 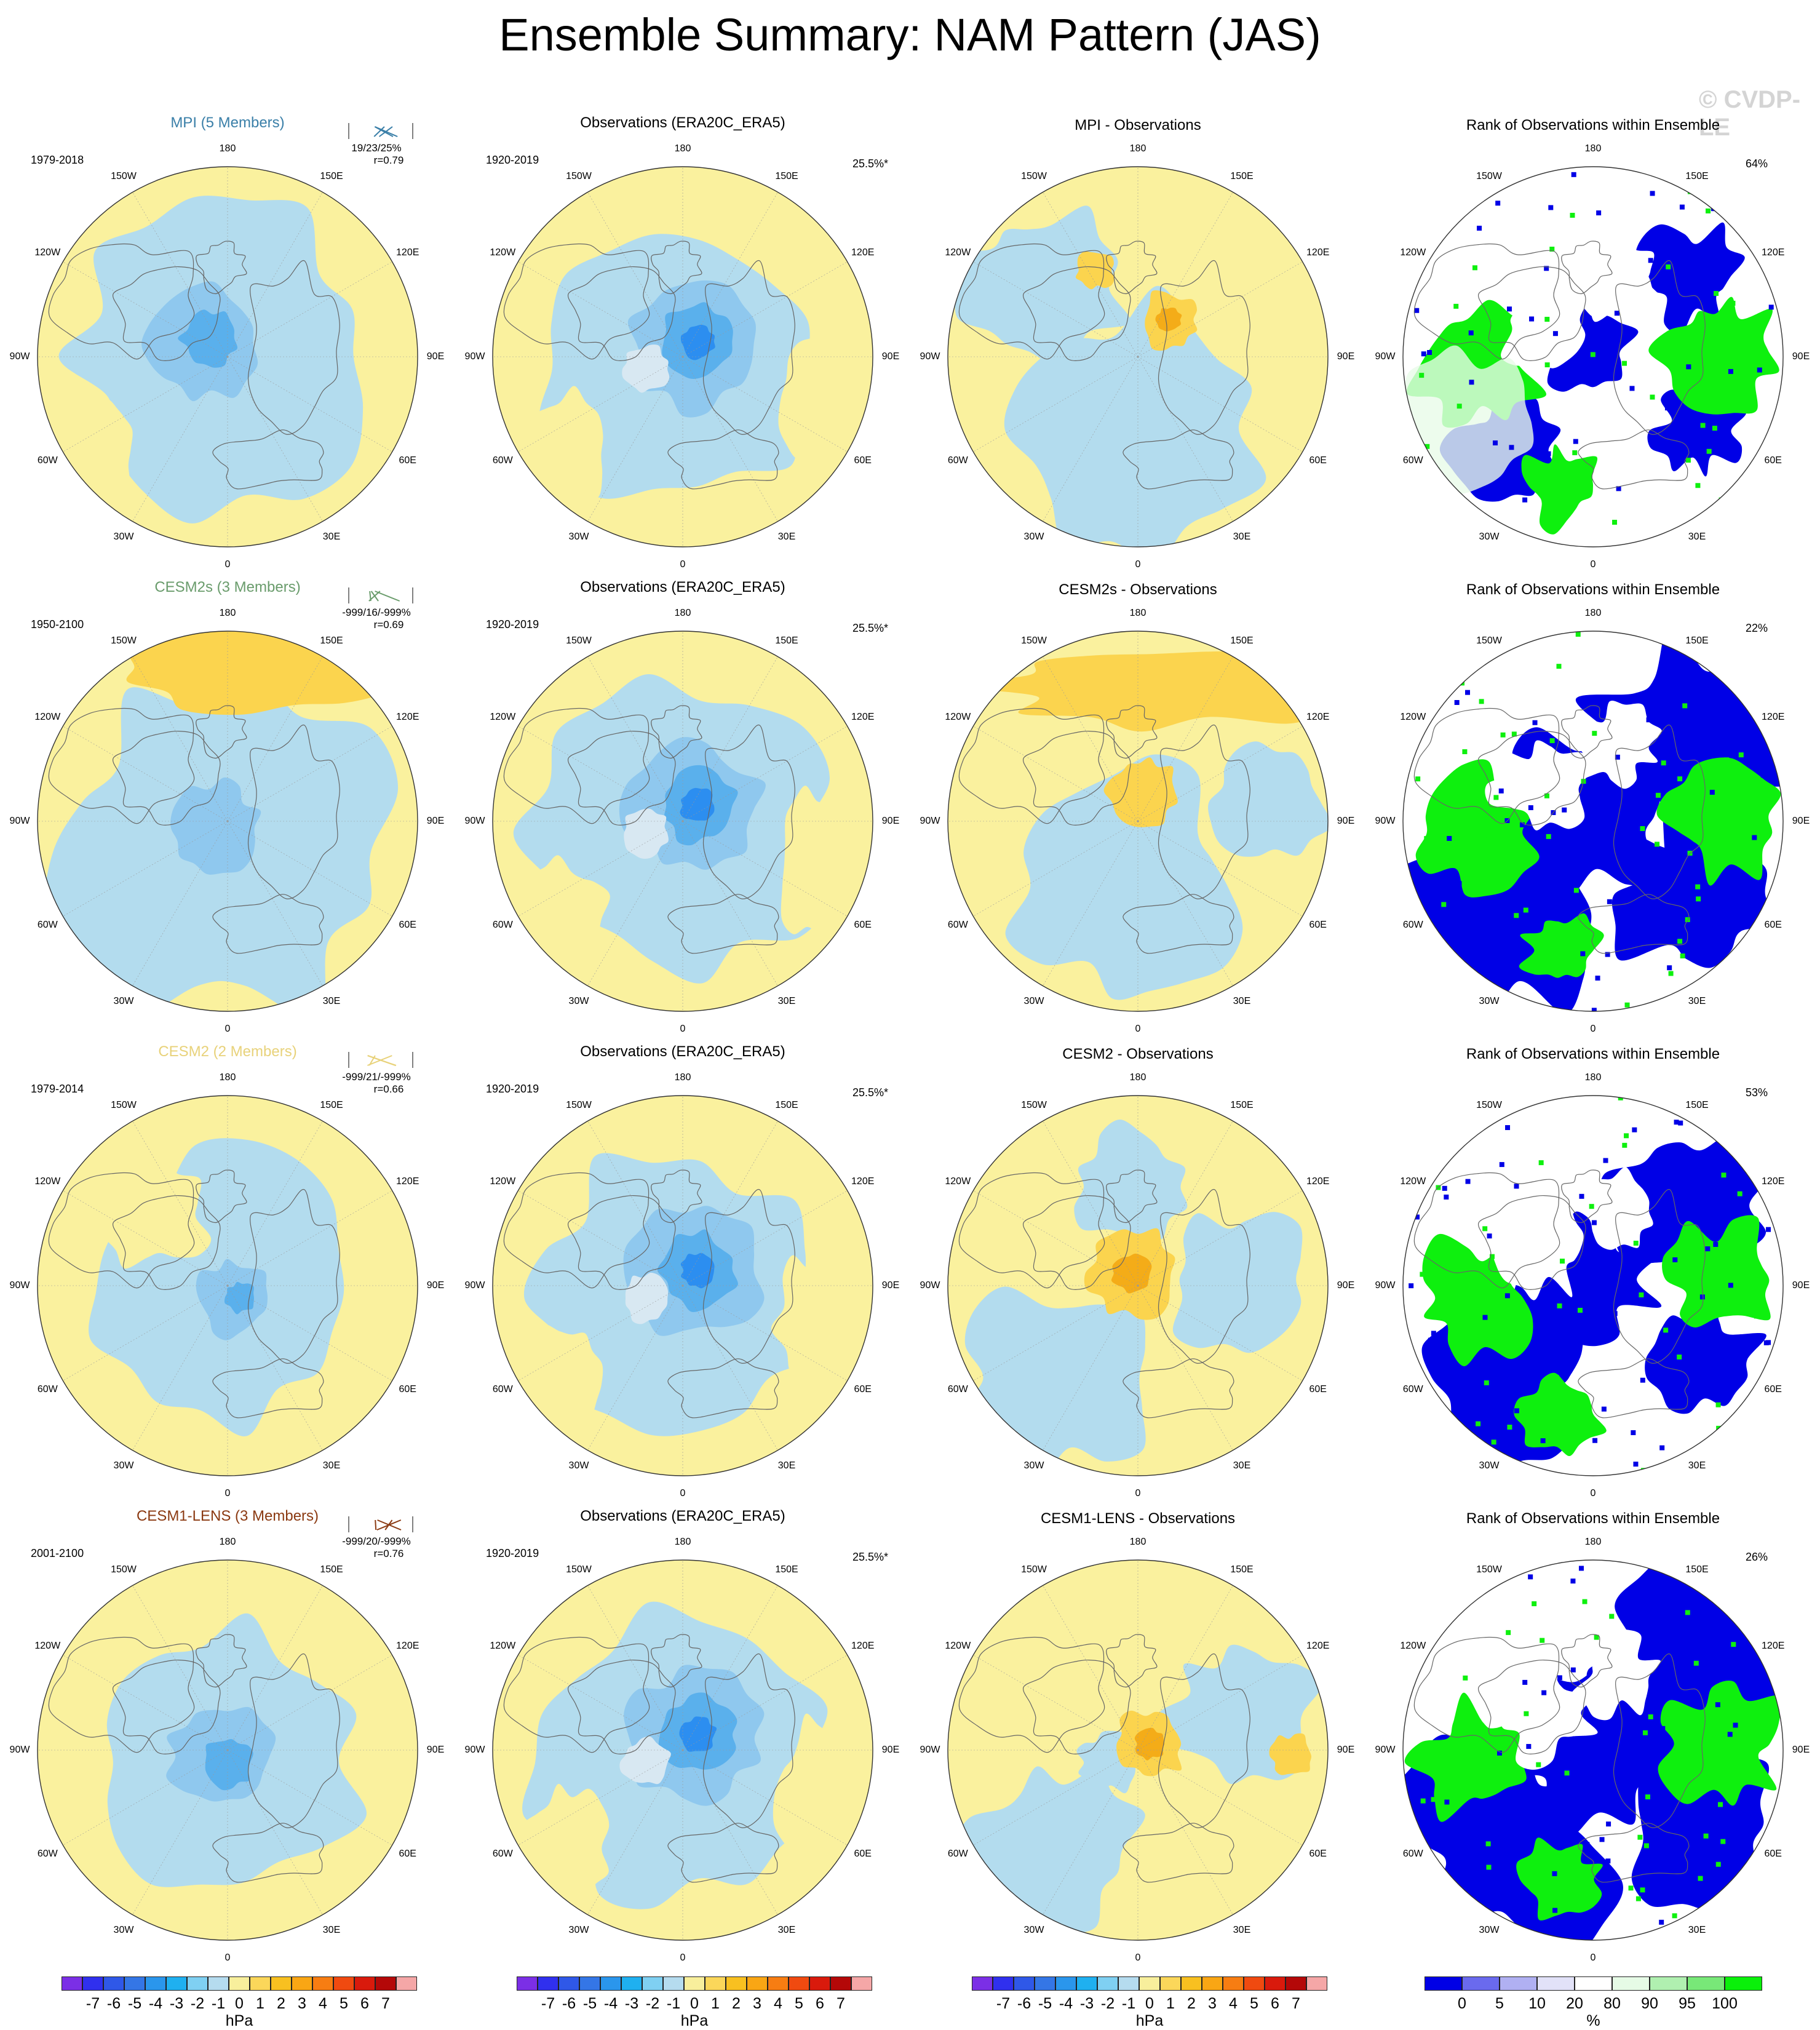 What do you see at coordinates (1593, 125) in the screenshot?
I see `panel-title: Rank of Observations within Ensemble` at bounding box center [1593, 125].